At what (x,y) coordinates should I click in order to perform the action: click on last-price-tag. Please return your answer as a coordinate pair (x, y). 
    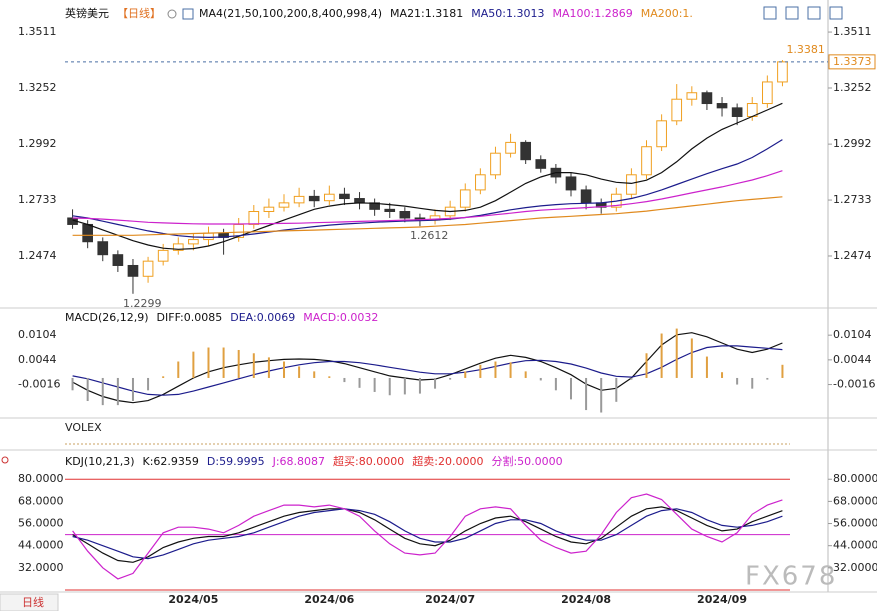
    Looking at the image, I should click on (852, 62).